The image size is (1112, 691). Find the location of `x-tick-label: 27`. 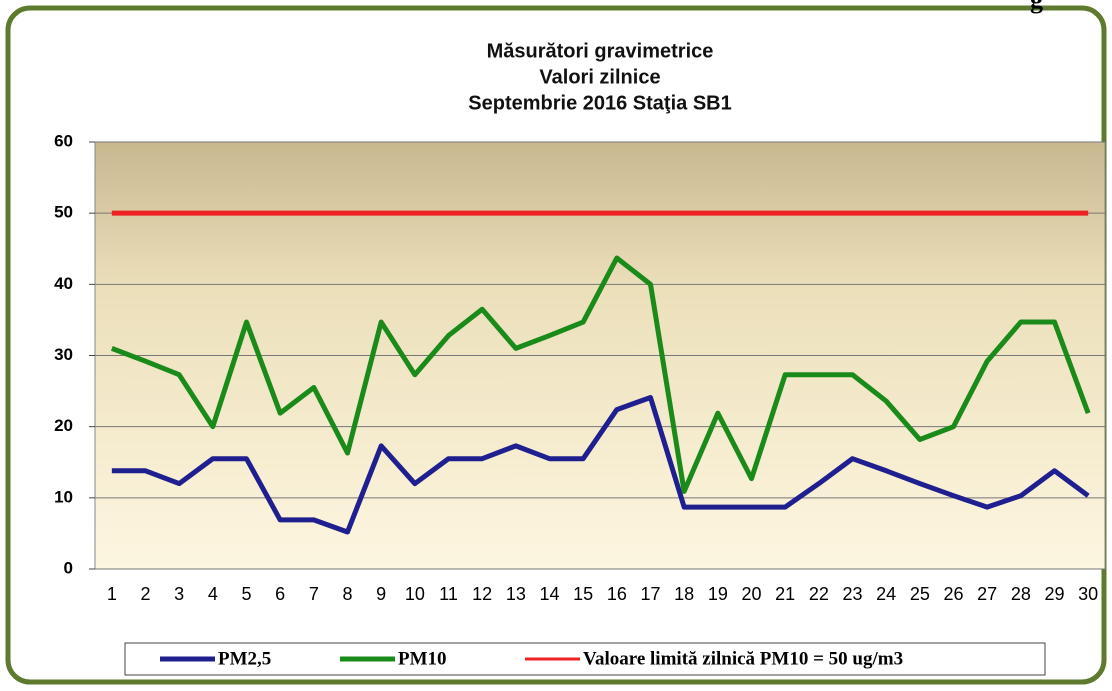

x-tick-label: 27 is located at coordinates (987, 594).